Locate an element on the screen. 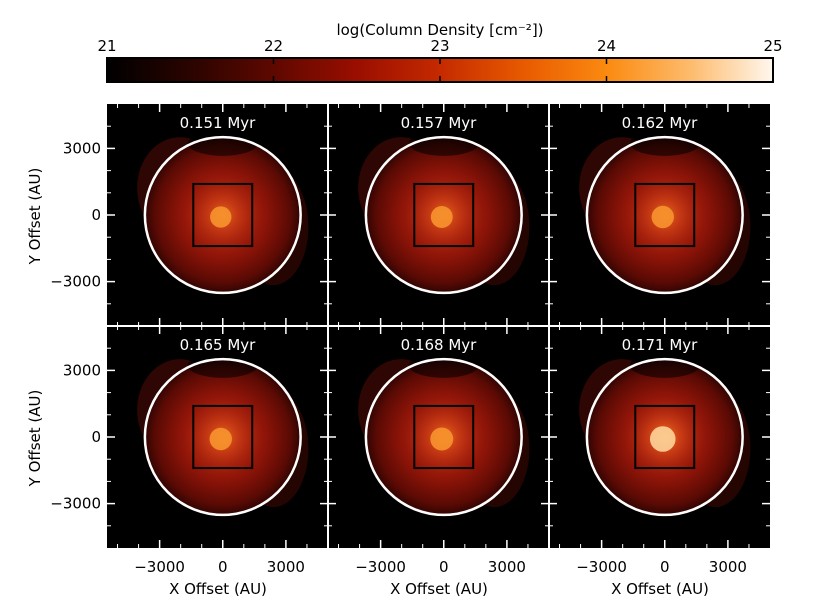  panel-ticks is located at coordinates (659, 437).